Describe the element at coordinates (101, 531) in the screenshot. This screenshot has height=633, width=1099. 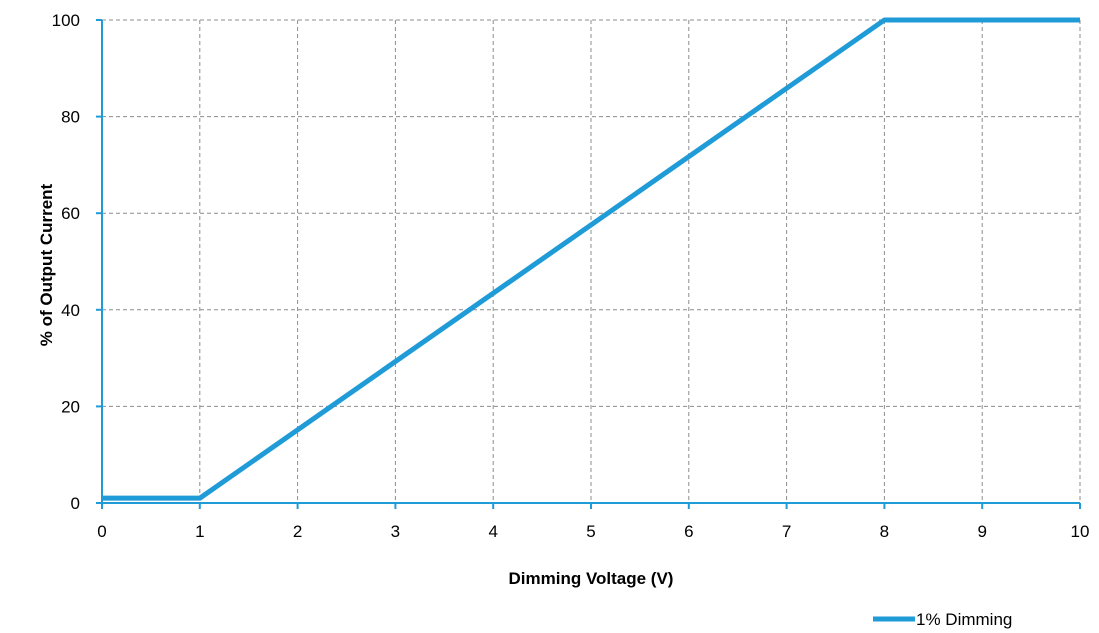
I see `x-tick-label-0: 0` at that location.